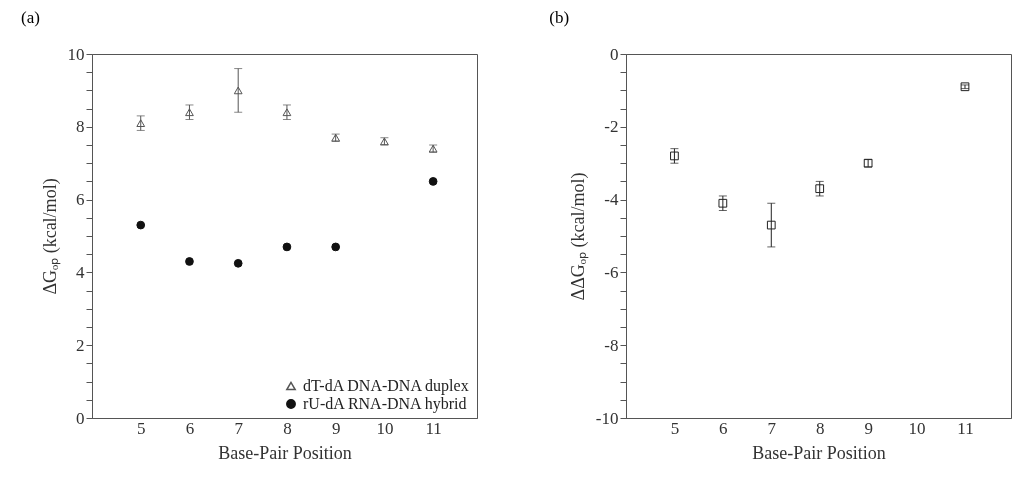 Image resolution: width=1018 pixels, height=491 pixels. I want to click on legend-label: dT-dA DNA-DNA duplex, so click(386, 386).